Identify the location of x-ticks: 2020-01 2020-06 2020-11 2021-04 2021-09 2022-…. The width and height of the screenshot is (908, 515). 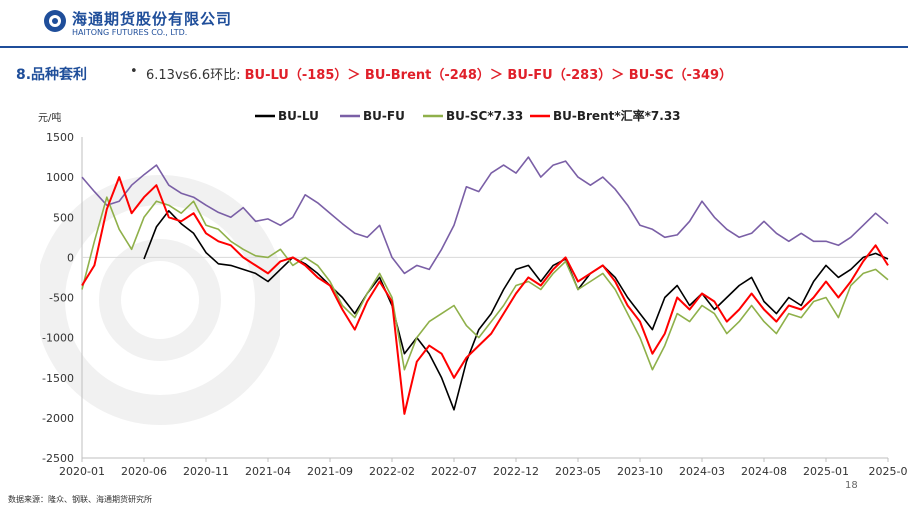
(483, 468).